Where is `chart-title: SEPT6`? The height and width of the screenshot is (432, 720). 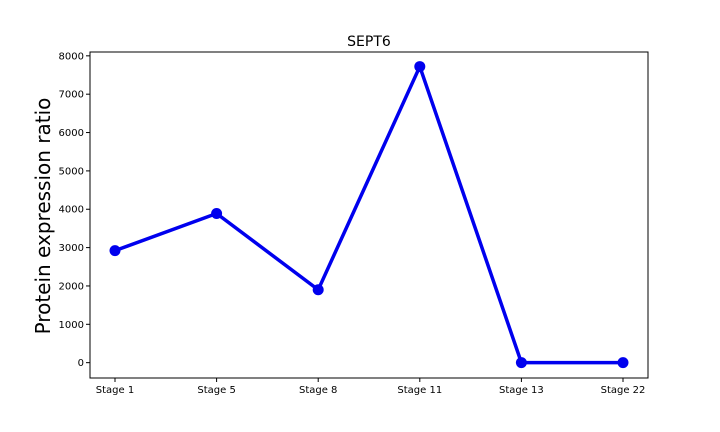
chart-title: SEPT6 is located at coordinates (369, 42).